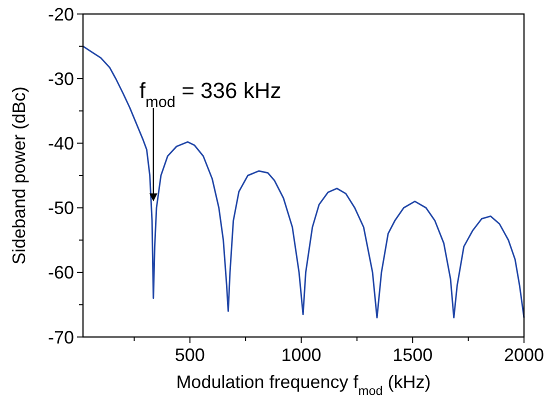  Describe the element at coordinates (189, 355) in the screenshot. I see `x-tick-label: 500` at that location.